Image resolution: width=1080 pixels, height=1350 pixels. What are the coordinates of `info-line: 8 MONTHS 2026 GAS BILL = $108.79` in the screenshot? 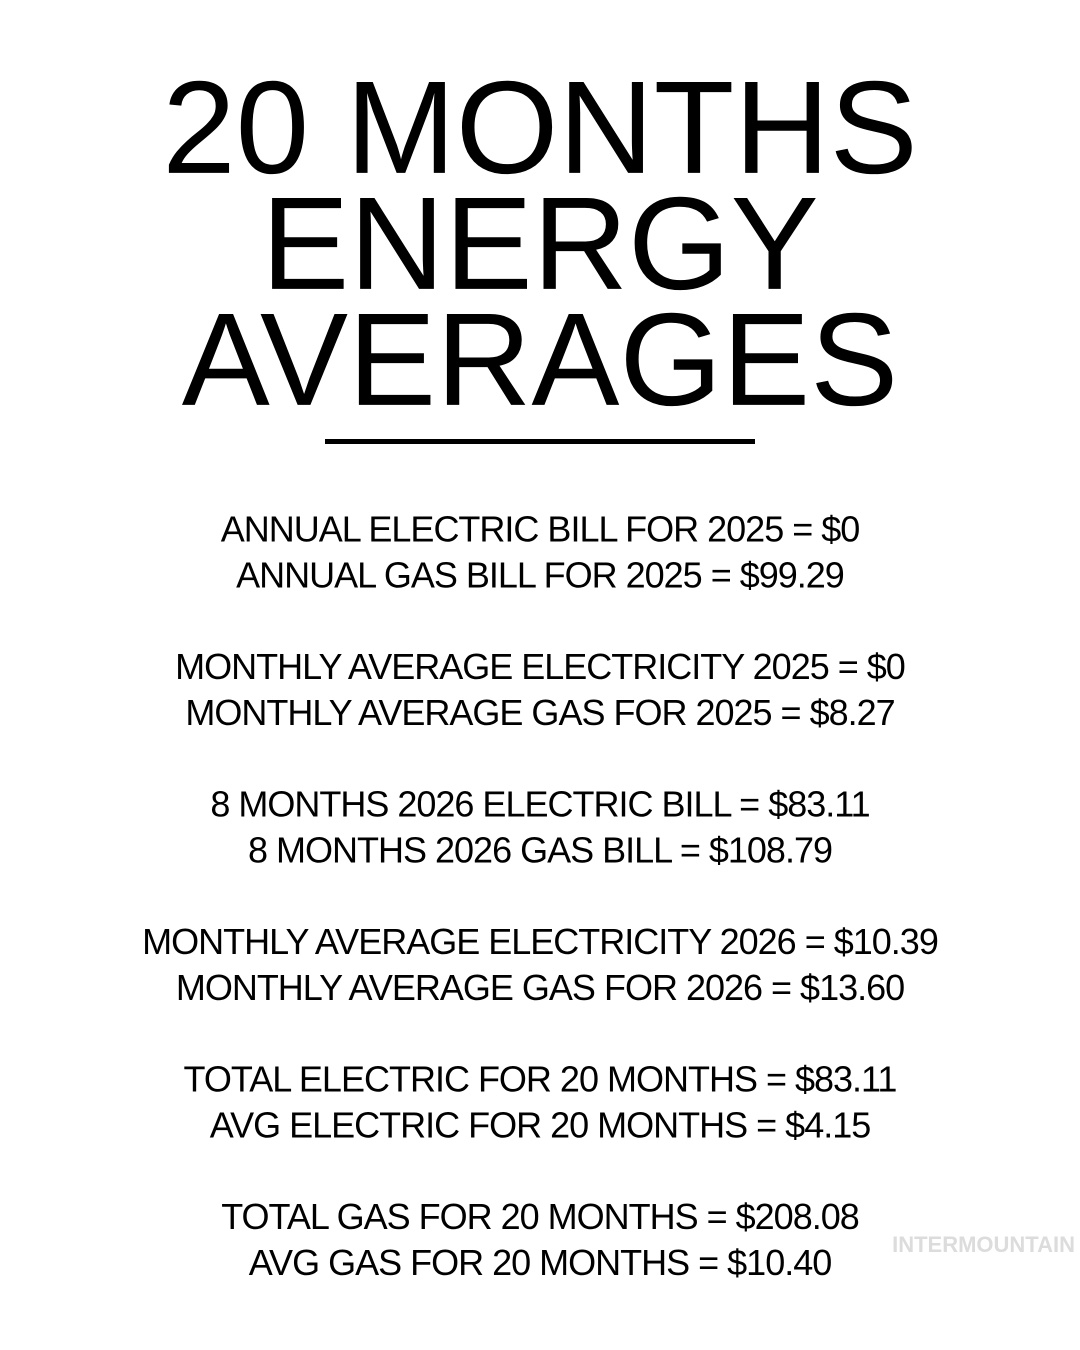 It's located at (540, 850).